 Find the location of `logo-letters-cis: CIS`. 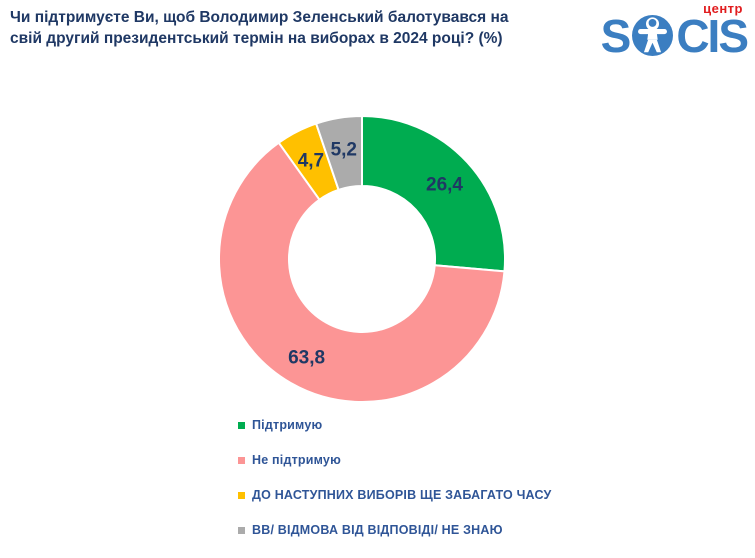

logo-letters-cis: CIS is located at coordinates (712, 35).